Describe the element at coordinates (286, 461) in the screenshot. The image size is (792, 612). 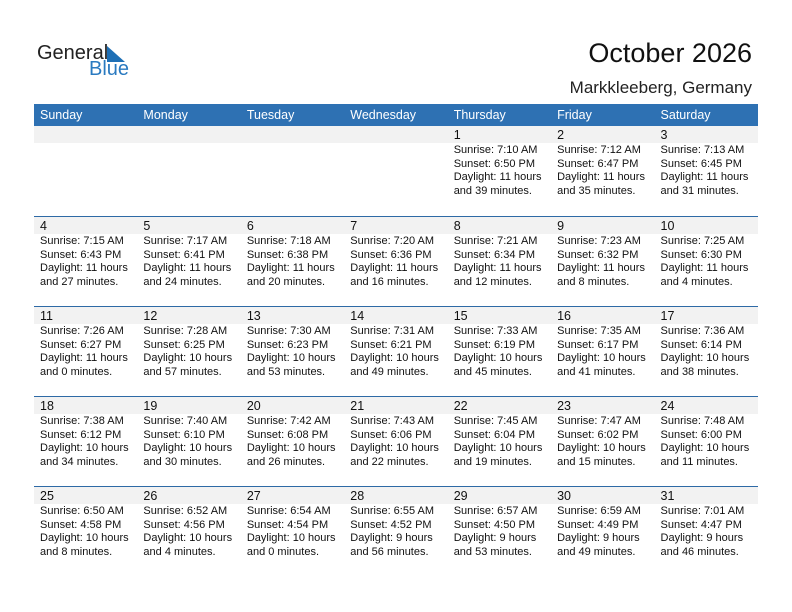
I see `daylight2-text: and 26 minutes.` at that location.